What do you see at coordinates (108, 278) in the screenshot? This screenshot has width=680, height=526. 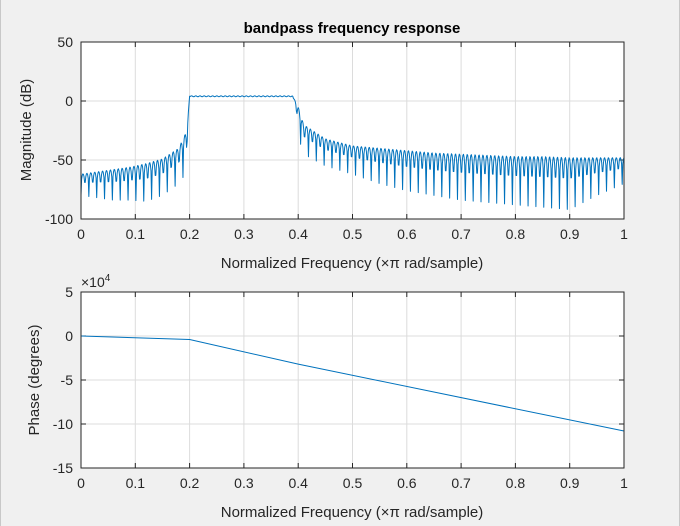 I see `phase-exponent-power: 4` at bounding box center [108, 278].